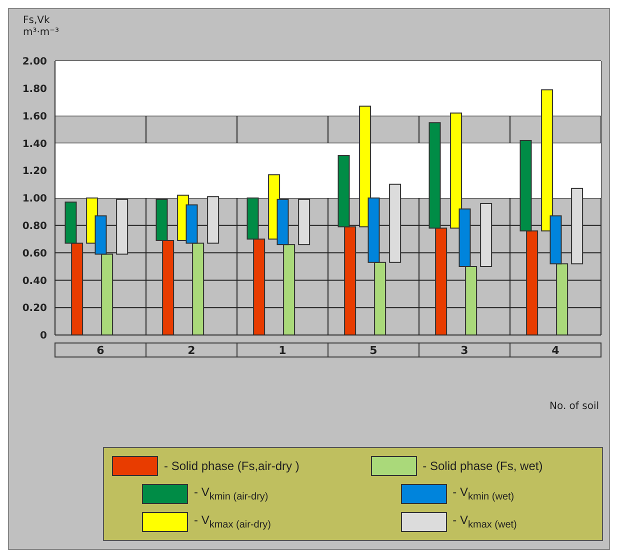 The width and height of the screenshot is (618, 557). Describe the element at coordinates (35, 172) in the screenshot. I see `y-tick-label: 1.20` at that location.